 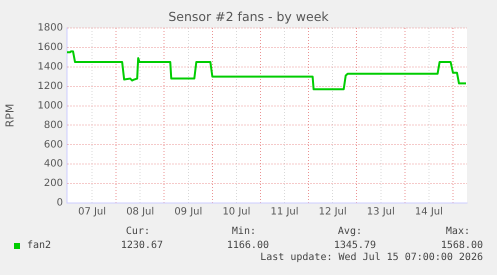 I want to click on x-tick-label: 07 Jul, so click(x=92, y=212).